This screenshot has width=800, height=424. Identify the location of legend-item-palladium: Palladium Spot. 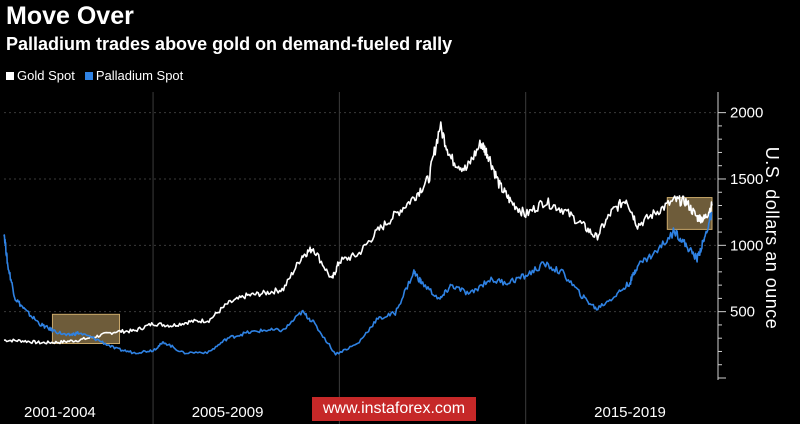
(134, 75).